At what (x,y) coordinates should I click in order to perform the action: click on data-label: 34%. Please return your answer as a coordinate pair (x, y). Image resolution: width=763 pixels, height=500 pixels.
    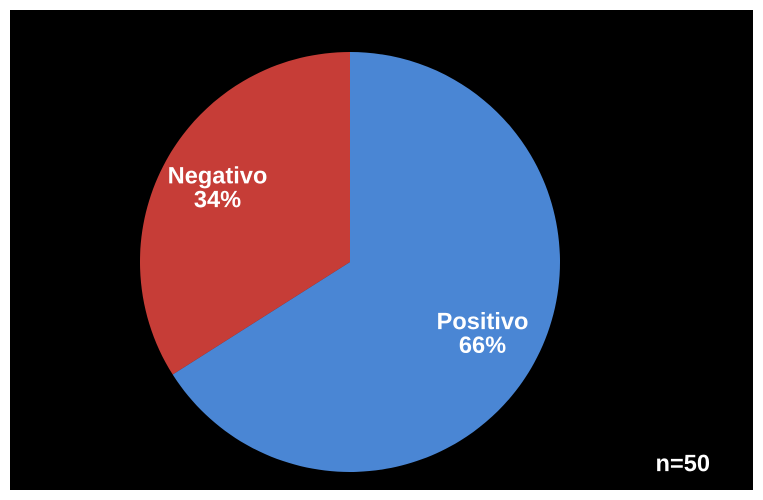
    Looking at the image, I should click on (217, 199).